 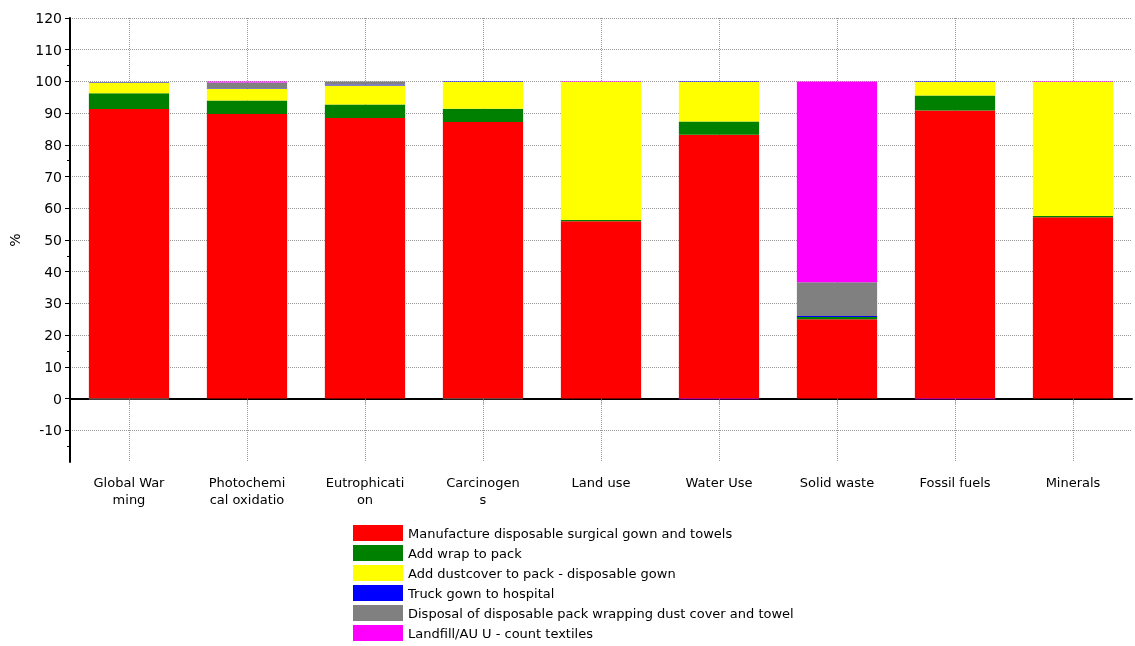 I want to click on y-tick-label: 90, so click(x=53, y=113).